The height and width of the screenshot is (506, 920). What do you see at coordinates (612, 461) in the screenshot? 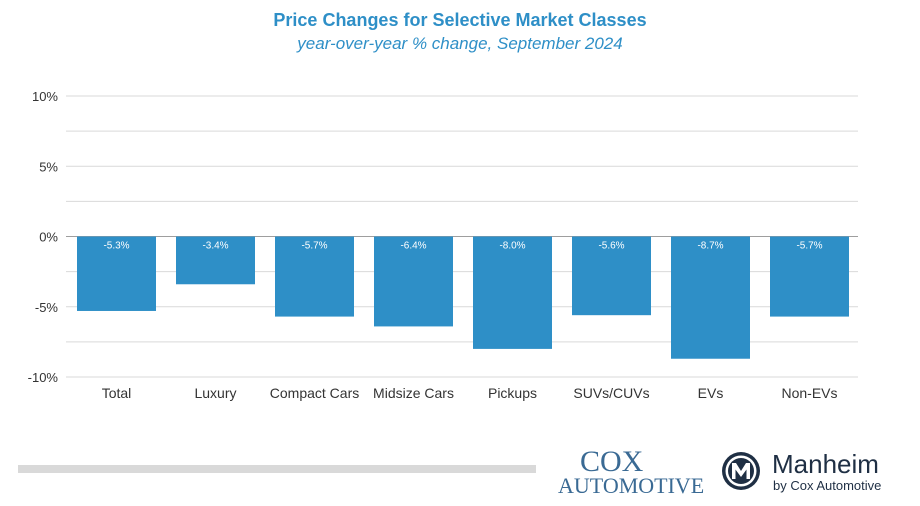
I see `cox-logo-line1: Cox` at bounding box center [612, 461].